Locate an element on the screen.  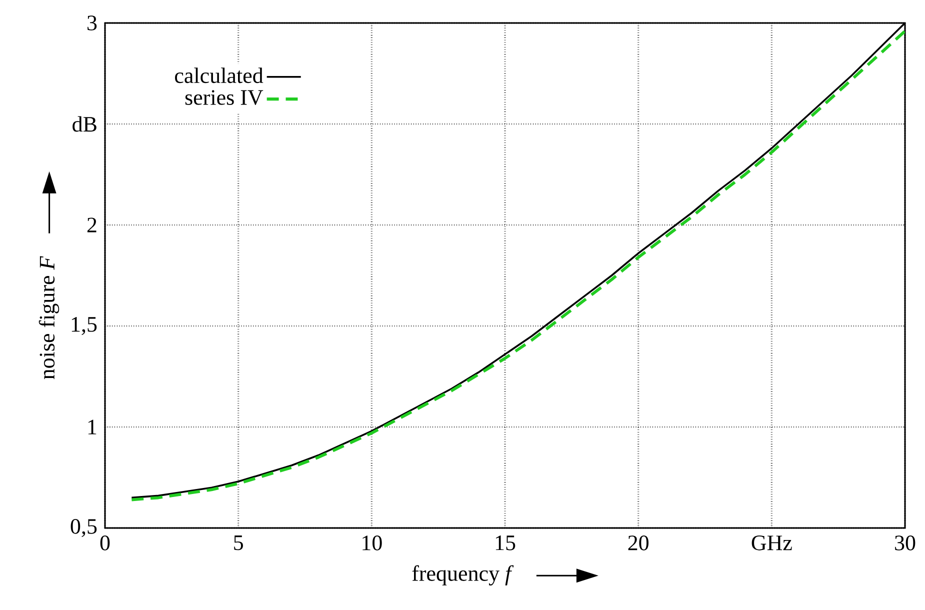
x-tick-label: 0 is located at coordinates (105, 543).